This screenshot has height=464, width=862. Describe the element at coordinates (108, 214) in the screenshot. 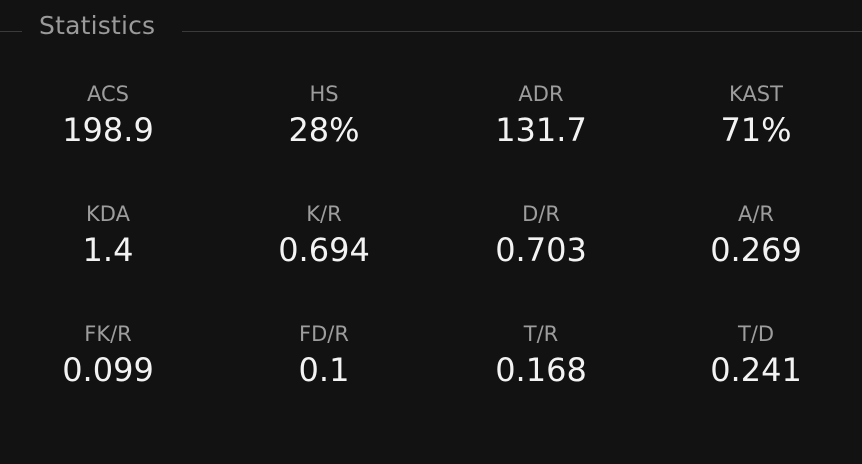

I see `stat-label: KDA` at that location.